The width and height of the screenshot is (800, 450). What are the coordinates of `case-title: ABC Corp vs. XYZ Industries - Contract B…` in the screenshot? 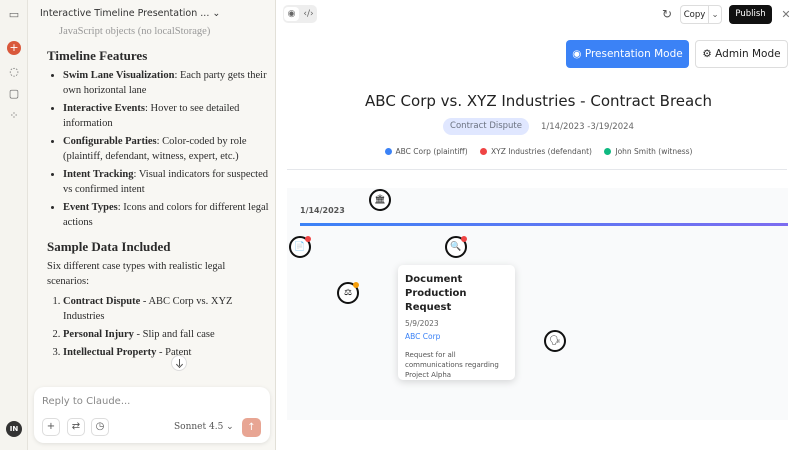 It's located at (538, 101).